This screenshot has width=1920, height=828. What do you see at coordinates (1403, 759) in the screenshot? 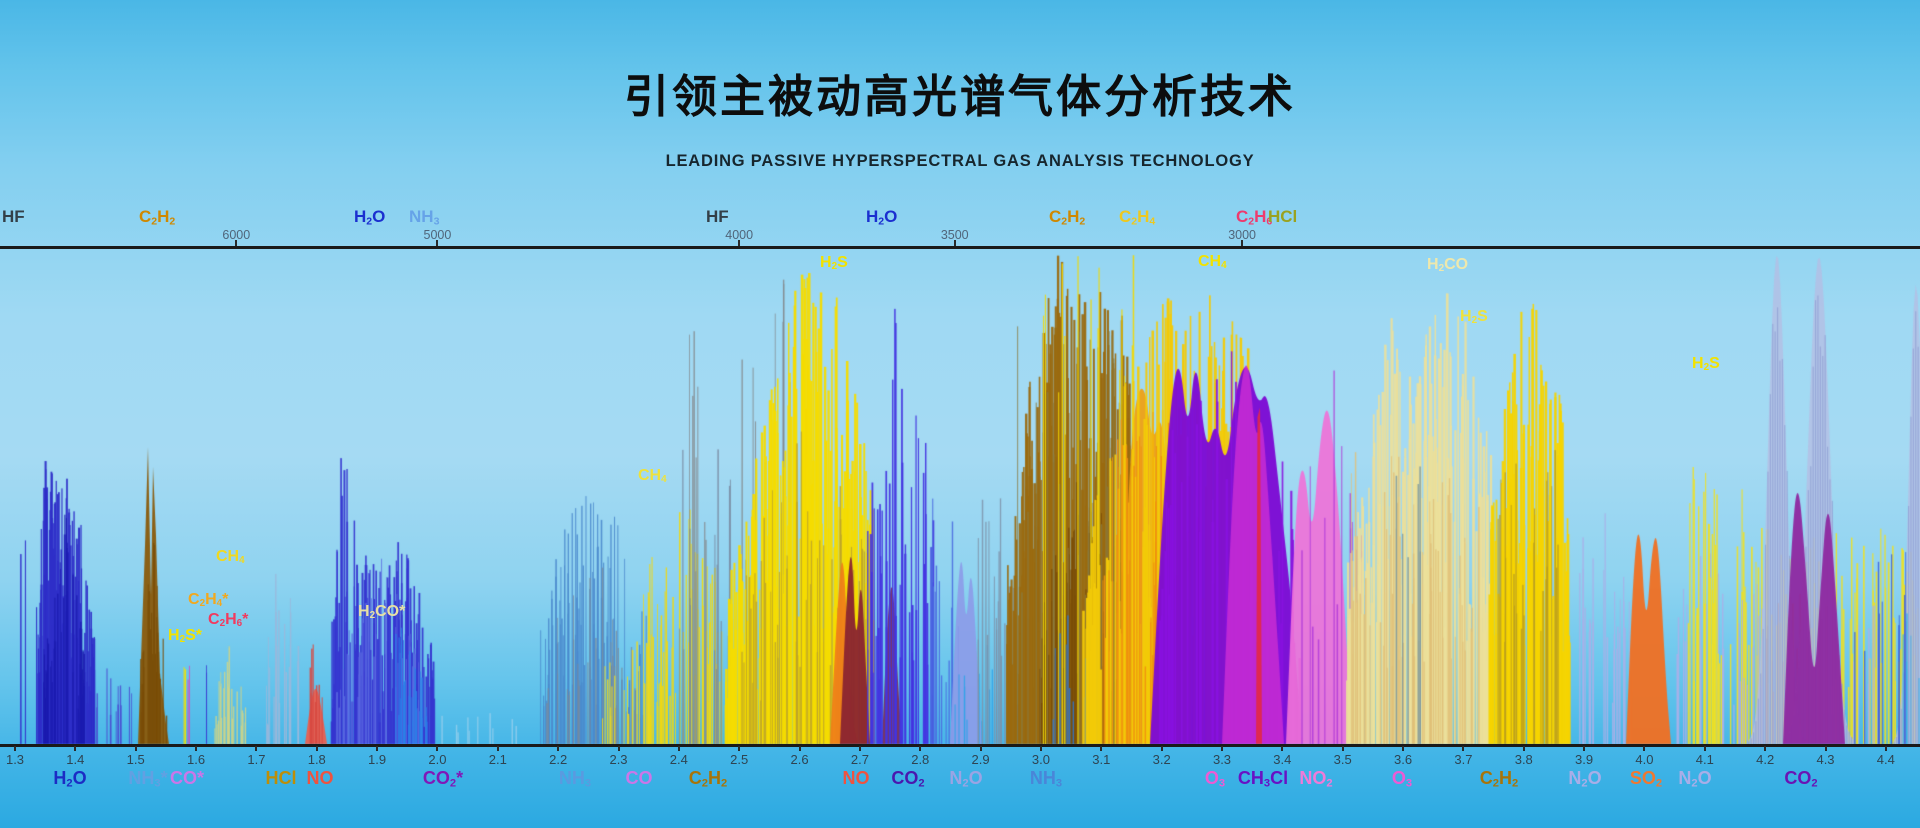
I see `bottom-tick-label: 3.6` at bounding box center [1403, 759].